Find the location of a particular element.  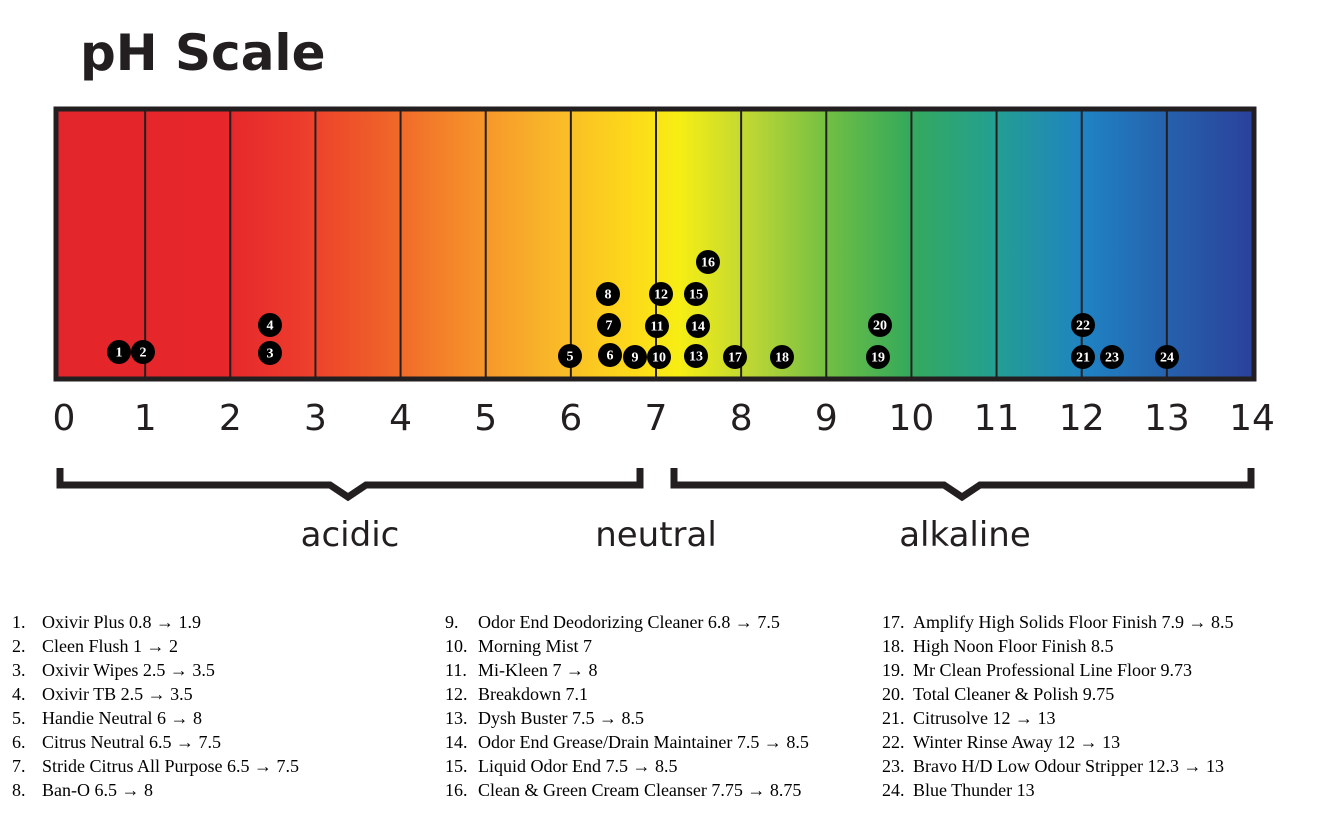

marker-label: 3 is located at coordinates (270, 354).